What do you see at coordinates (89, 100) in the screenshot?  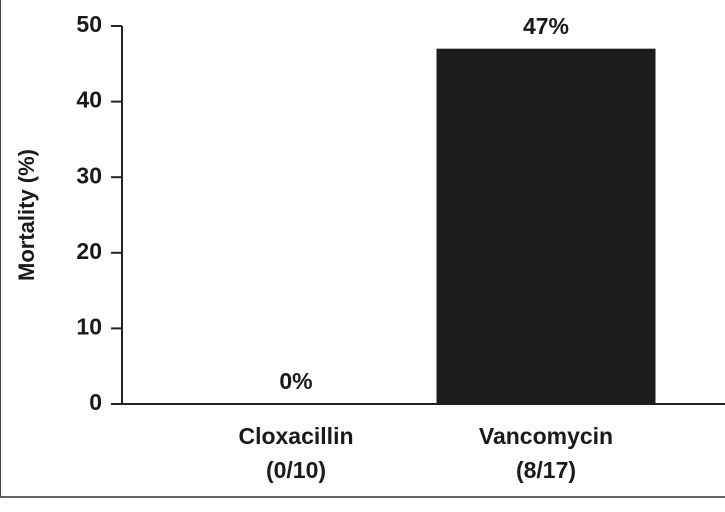 I see `y-tick-label: 40` at bounding box center [89, 100].